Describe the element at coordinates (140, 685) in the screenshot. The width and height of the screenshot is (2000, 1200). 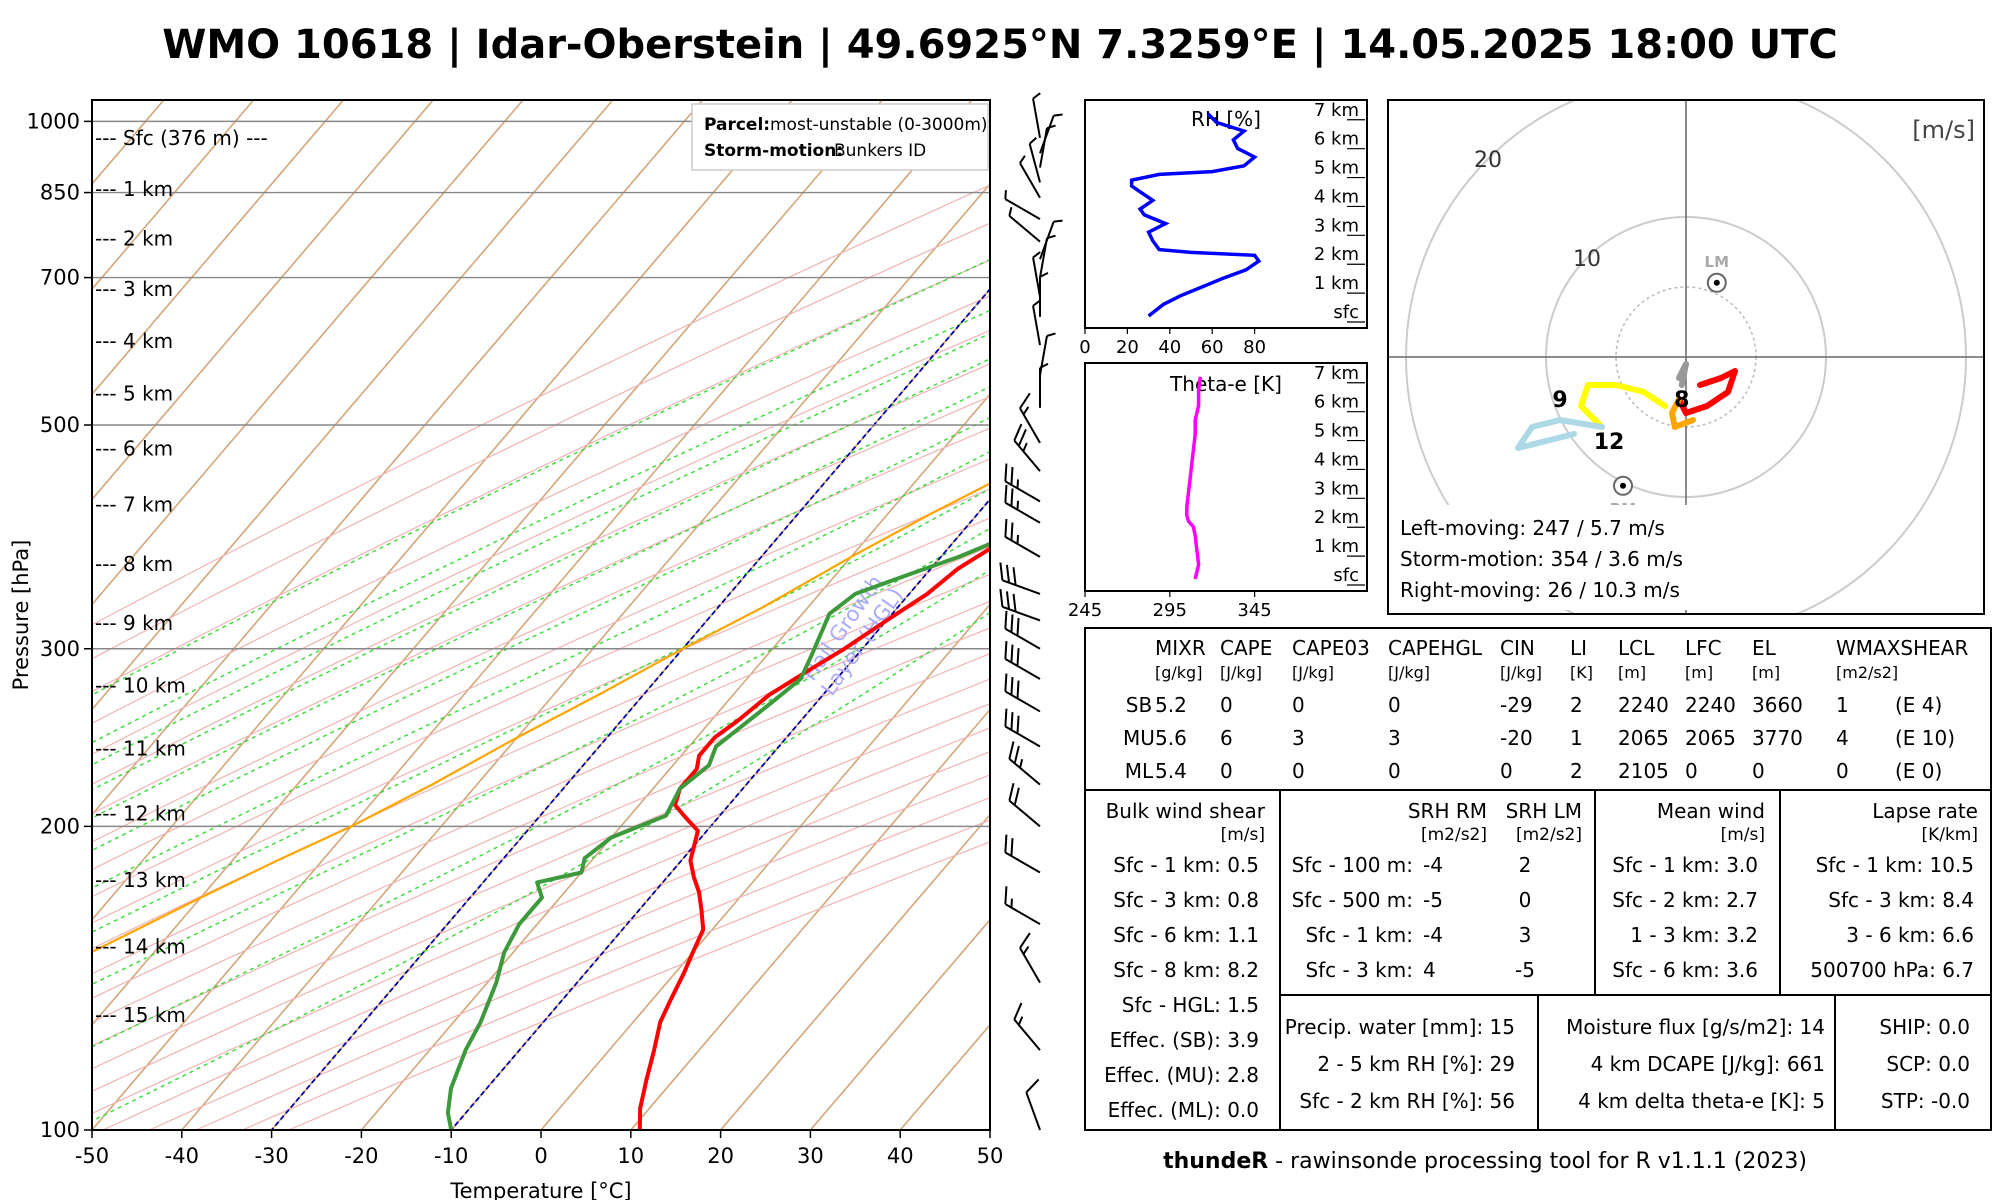
I see `height-label: --- 10 km` at that location.